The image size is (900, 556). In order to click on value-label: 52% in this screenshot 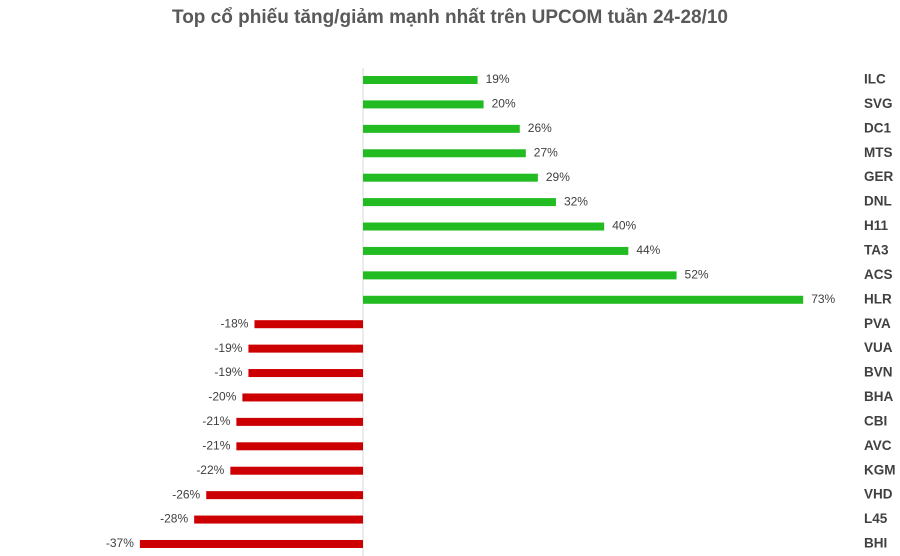, I will do `click(697, 275)`.